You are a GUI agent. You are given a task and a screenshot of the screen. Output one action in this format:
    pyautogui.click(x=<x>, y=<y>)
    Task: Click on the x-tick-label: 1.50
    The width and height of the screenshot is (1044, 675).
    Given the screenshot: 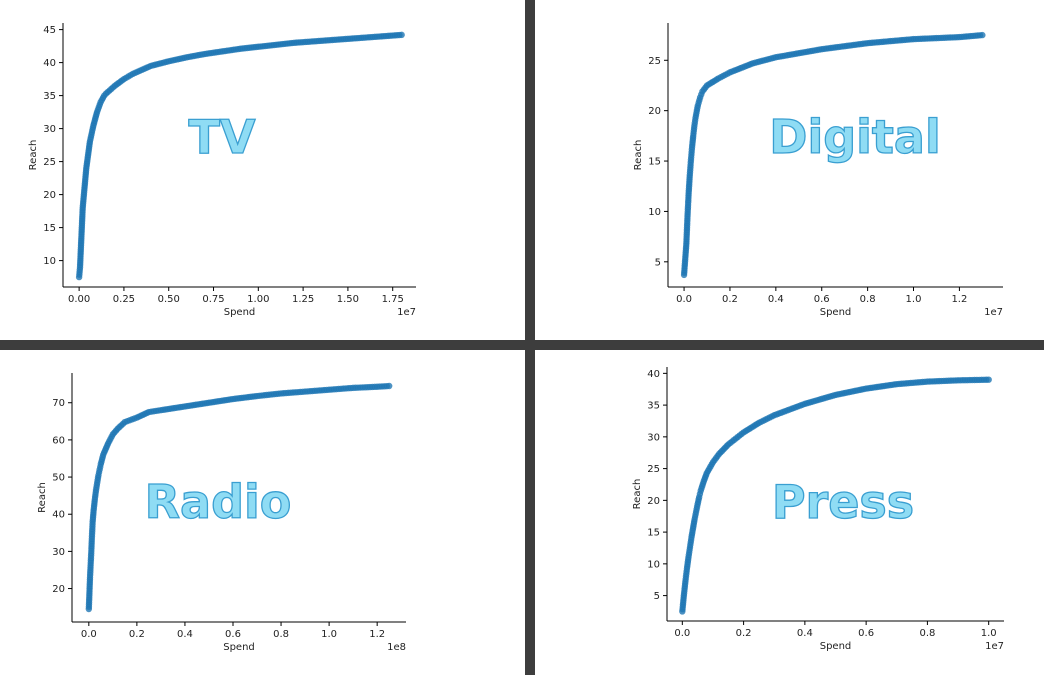 What is the action you would take?
    pyautogui.click(x=348, y=299)
    